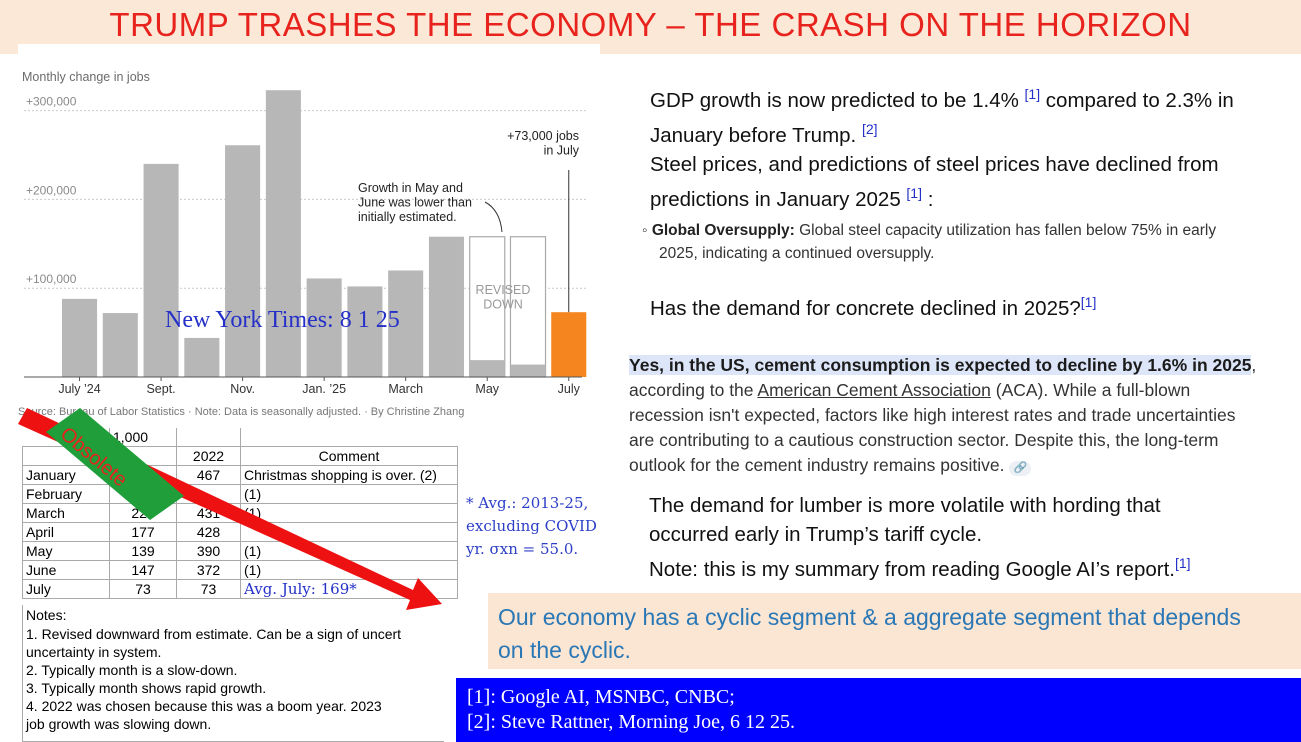  I want to click on table-cell-value: 467, so click(208, 475).